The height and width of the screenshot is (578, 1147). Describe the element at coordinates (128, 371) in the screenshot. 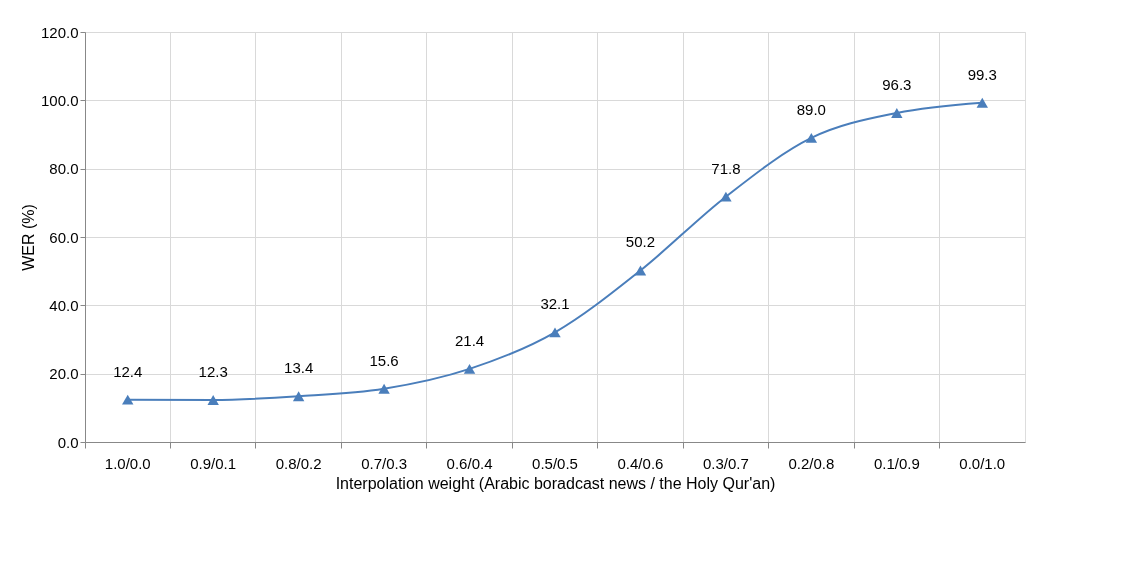

I see `data-label: 12.4` at that location.